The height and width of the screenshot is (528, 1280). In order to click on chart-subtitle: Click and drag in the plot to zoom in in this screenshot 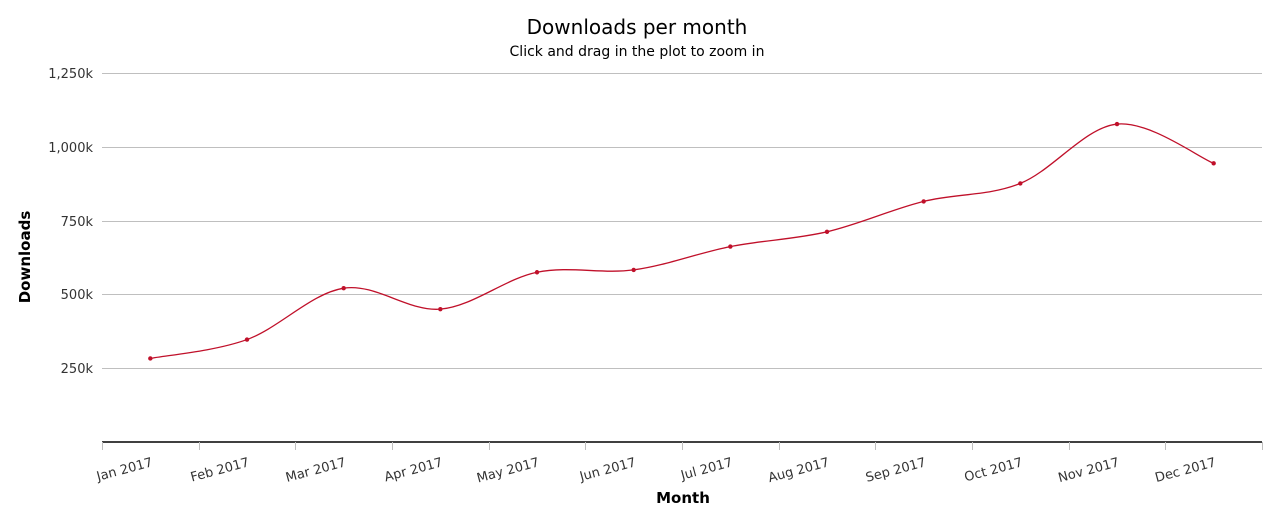, I will do `click(637, 52)`.